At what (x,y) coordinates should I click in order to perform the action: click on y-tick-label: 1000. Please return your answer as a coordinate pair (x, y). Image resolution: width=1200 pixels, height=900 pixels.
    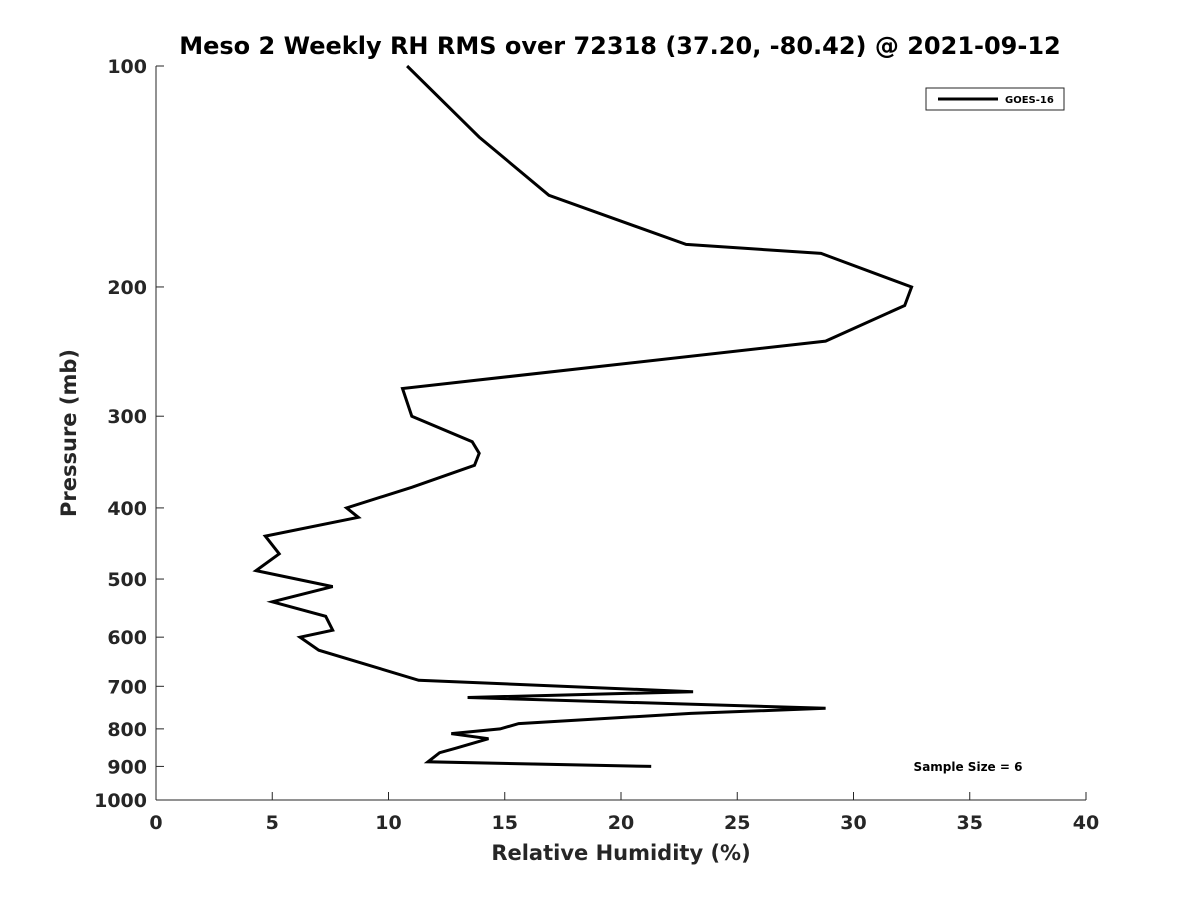
    Looking at the image, I should click on (120, 801).